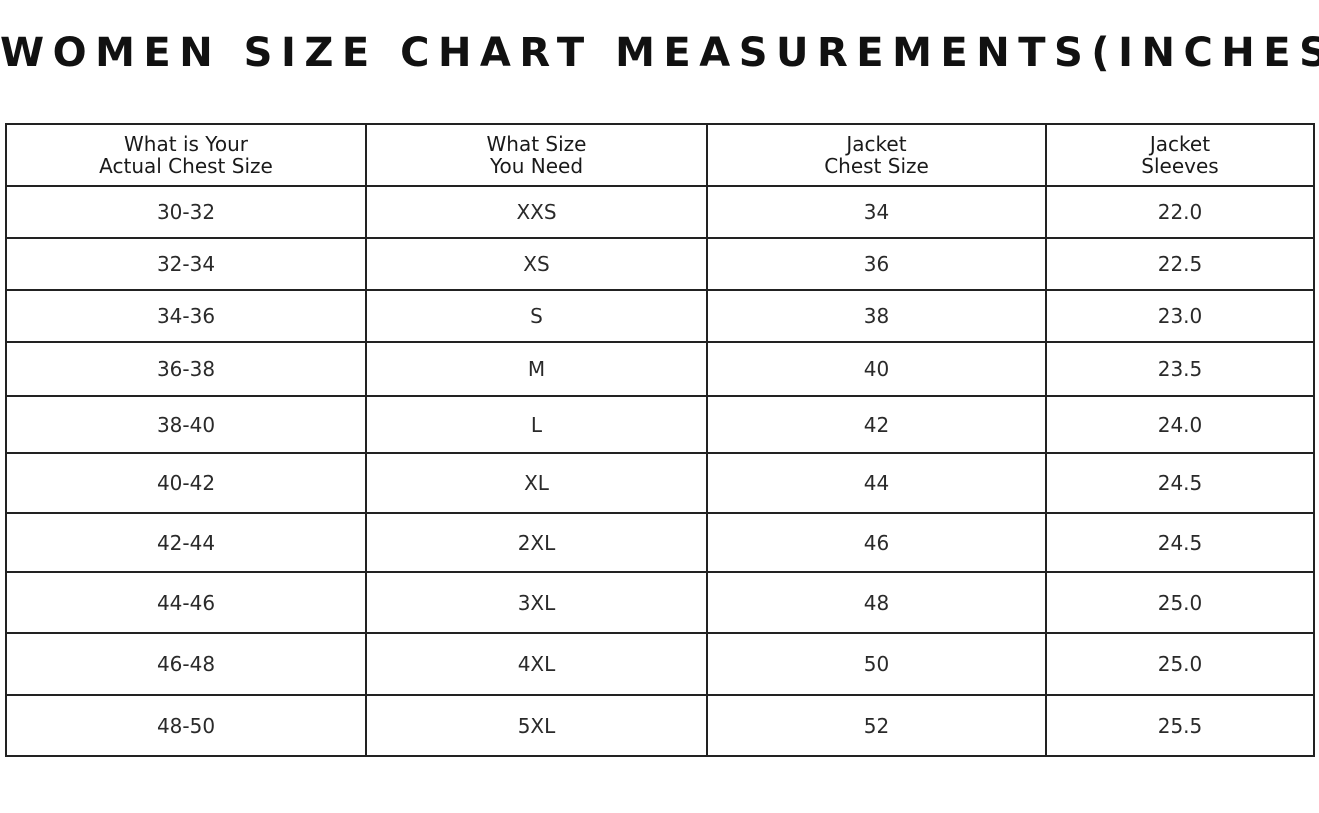 This screenshot has width=1319, height=813. I want to click on table-row: 38-40 L 42 24.0, so click(660, 424).